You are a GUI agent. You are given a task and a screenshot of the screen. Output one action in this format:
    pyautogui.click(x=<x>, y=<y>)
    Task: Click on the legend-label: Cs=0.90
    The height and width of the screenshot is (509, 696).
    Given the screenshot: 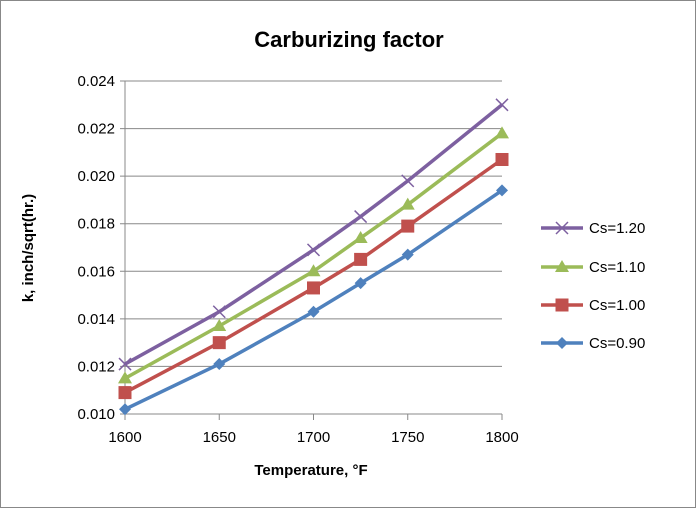 What is the action you would take?
    pyautogui.click(x=617, y=343)
    